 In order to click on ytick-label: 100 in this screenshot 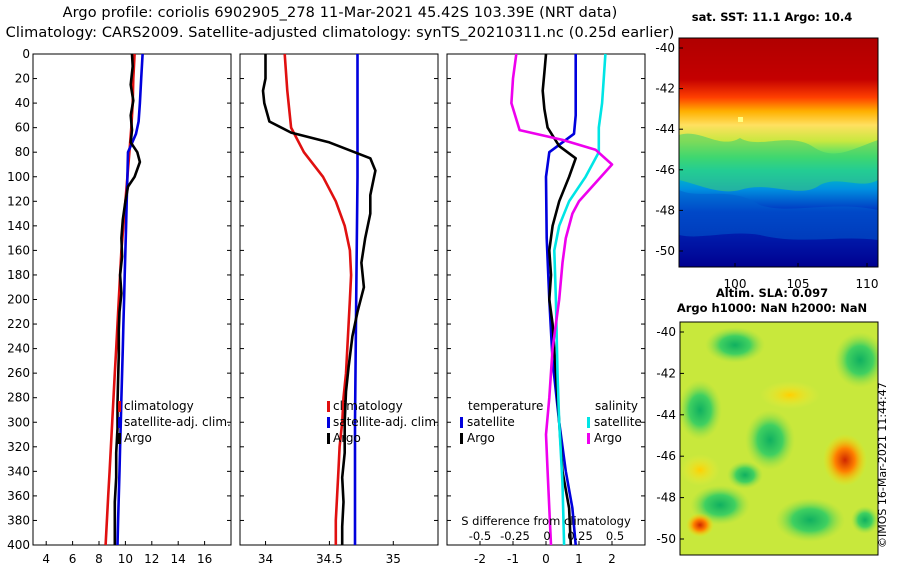, I will do `click(18, 177)`.